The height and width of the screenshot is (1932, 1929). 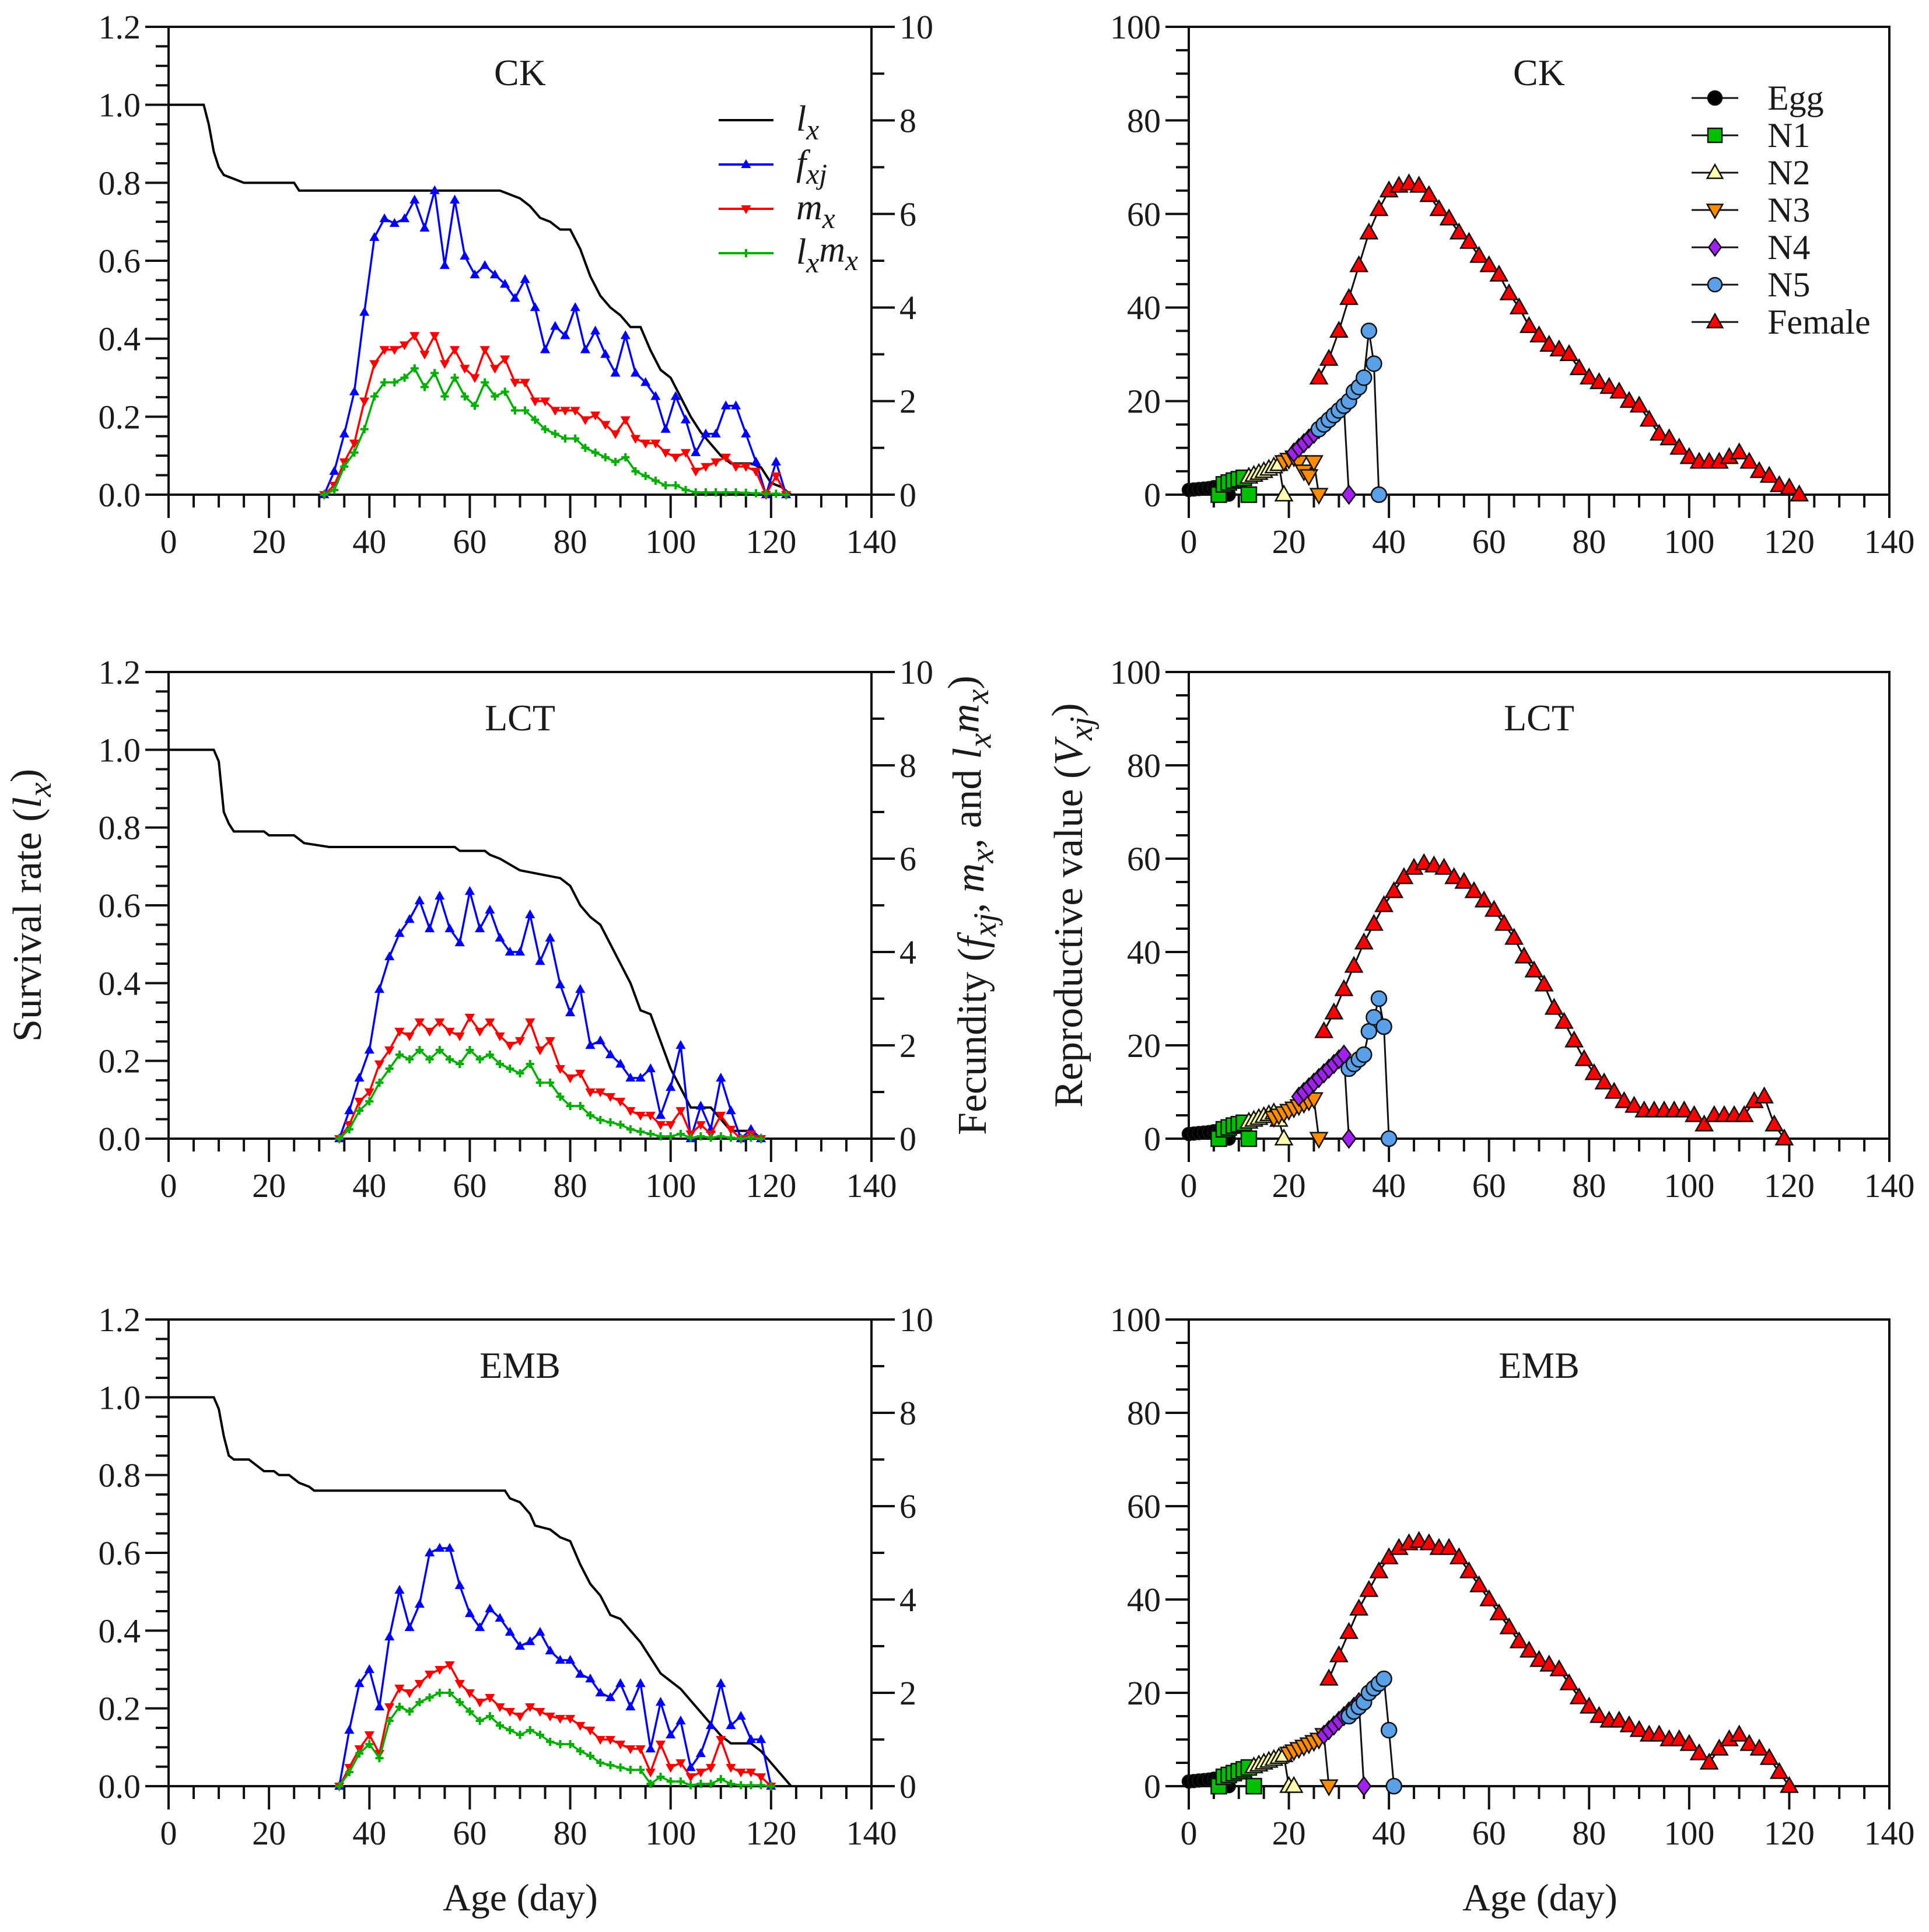 What do you see at coordinates (1349, 494) in the screenshot?
I see `N4-data-point` at bounding box center [1349, 494].